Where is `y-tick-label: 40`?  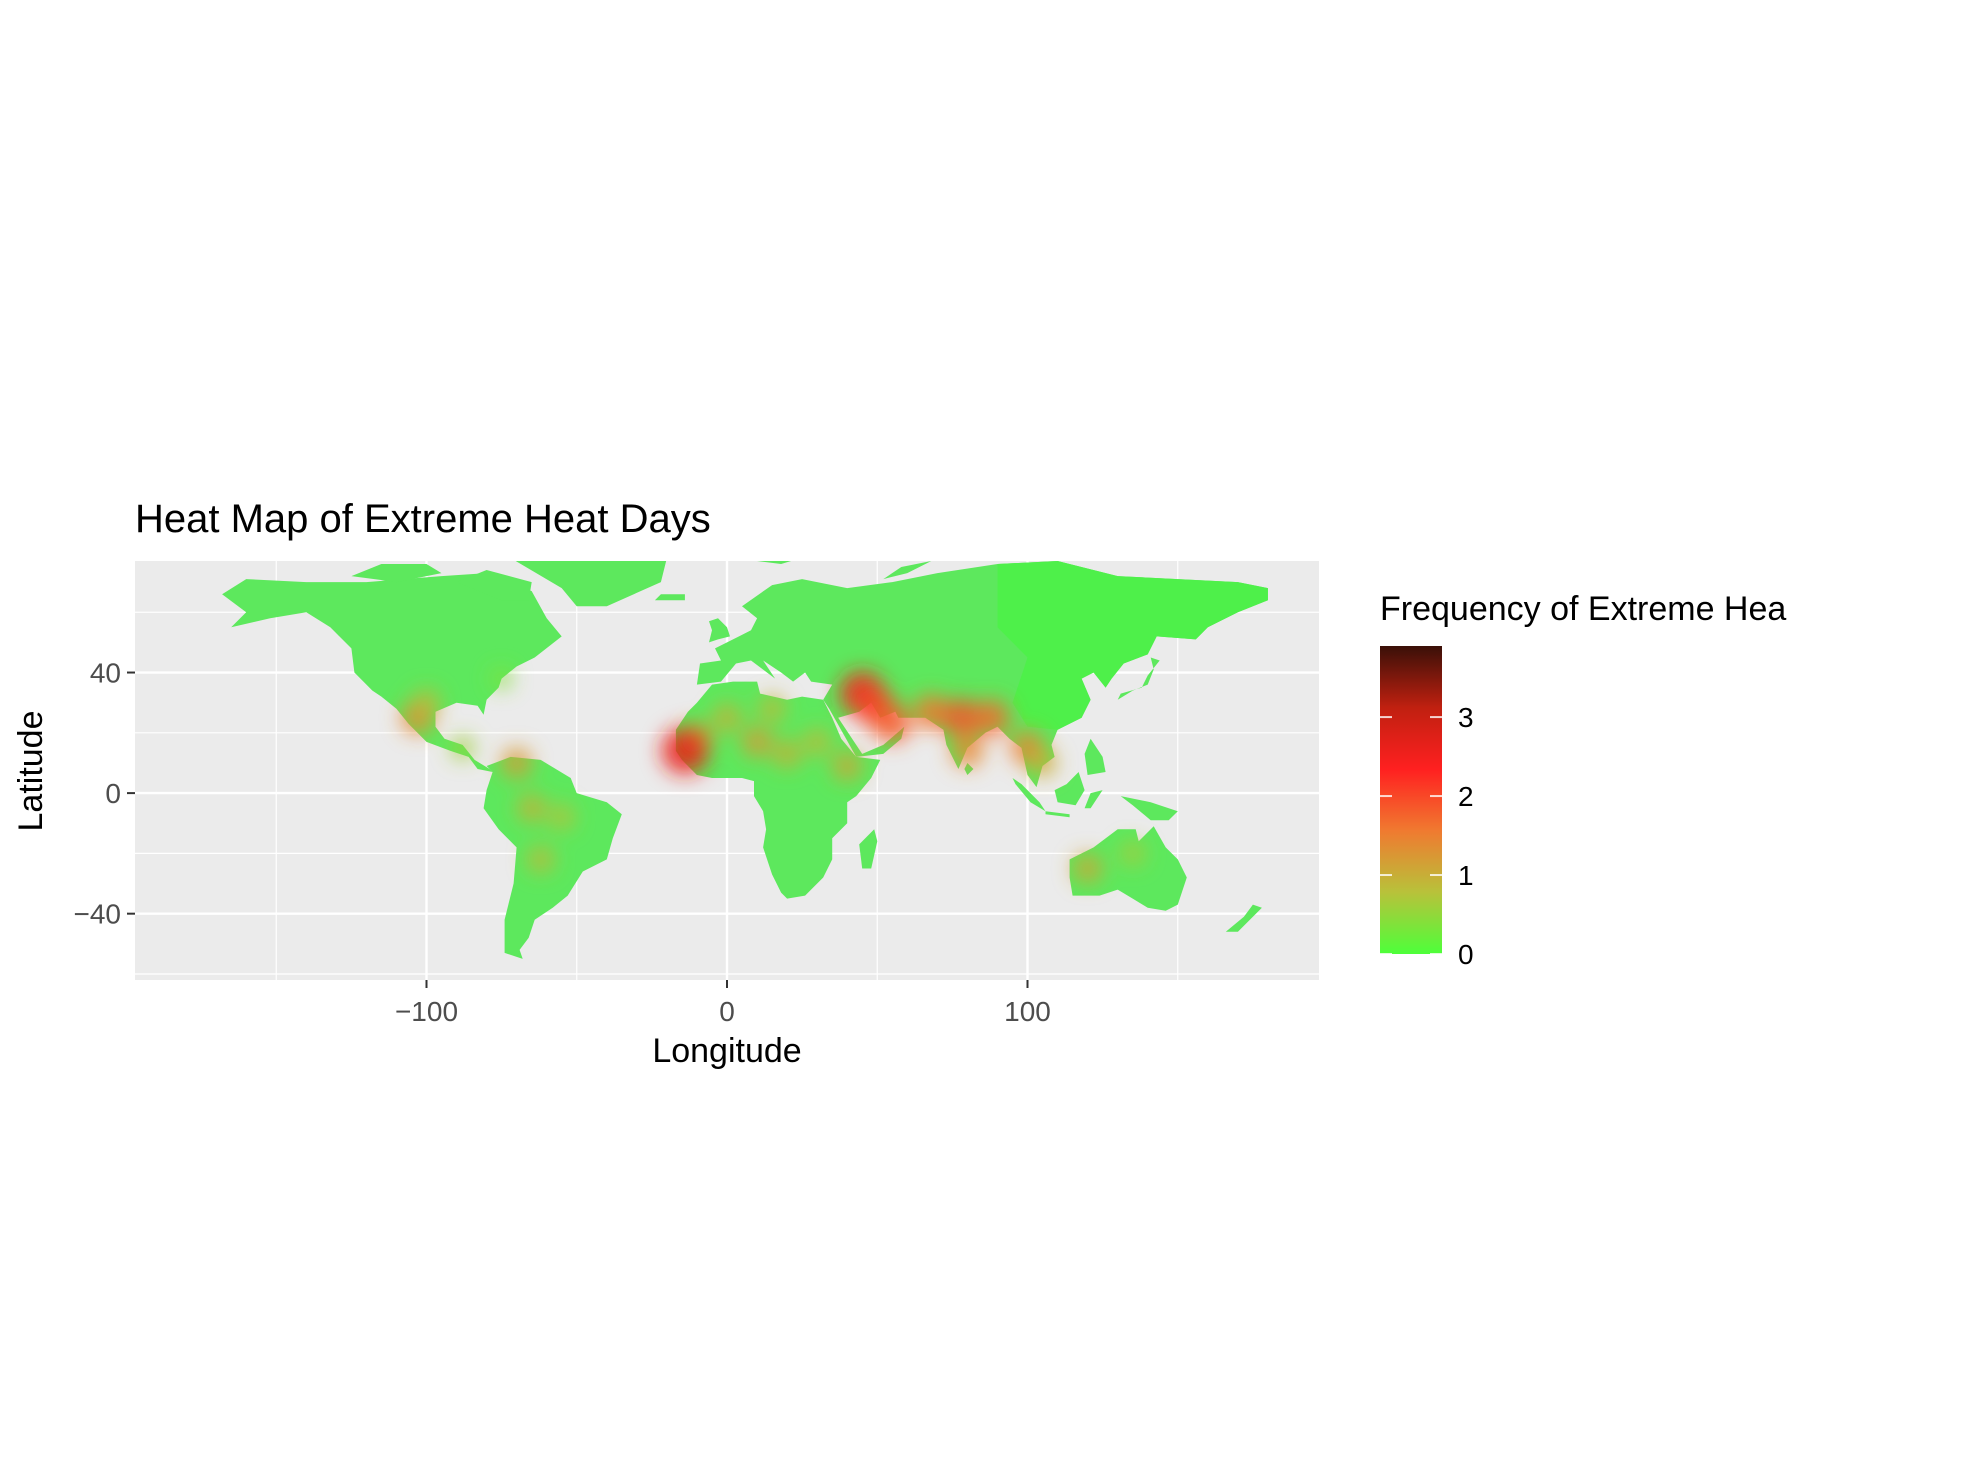
y-tick-label: 40 is located at coordinates (105, 673).